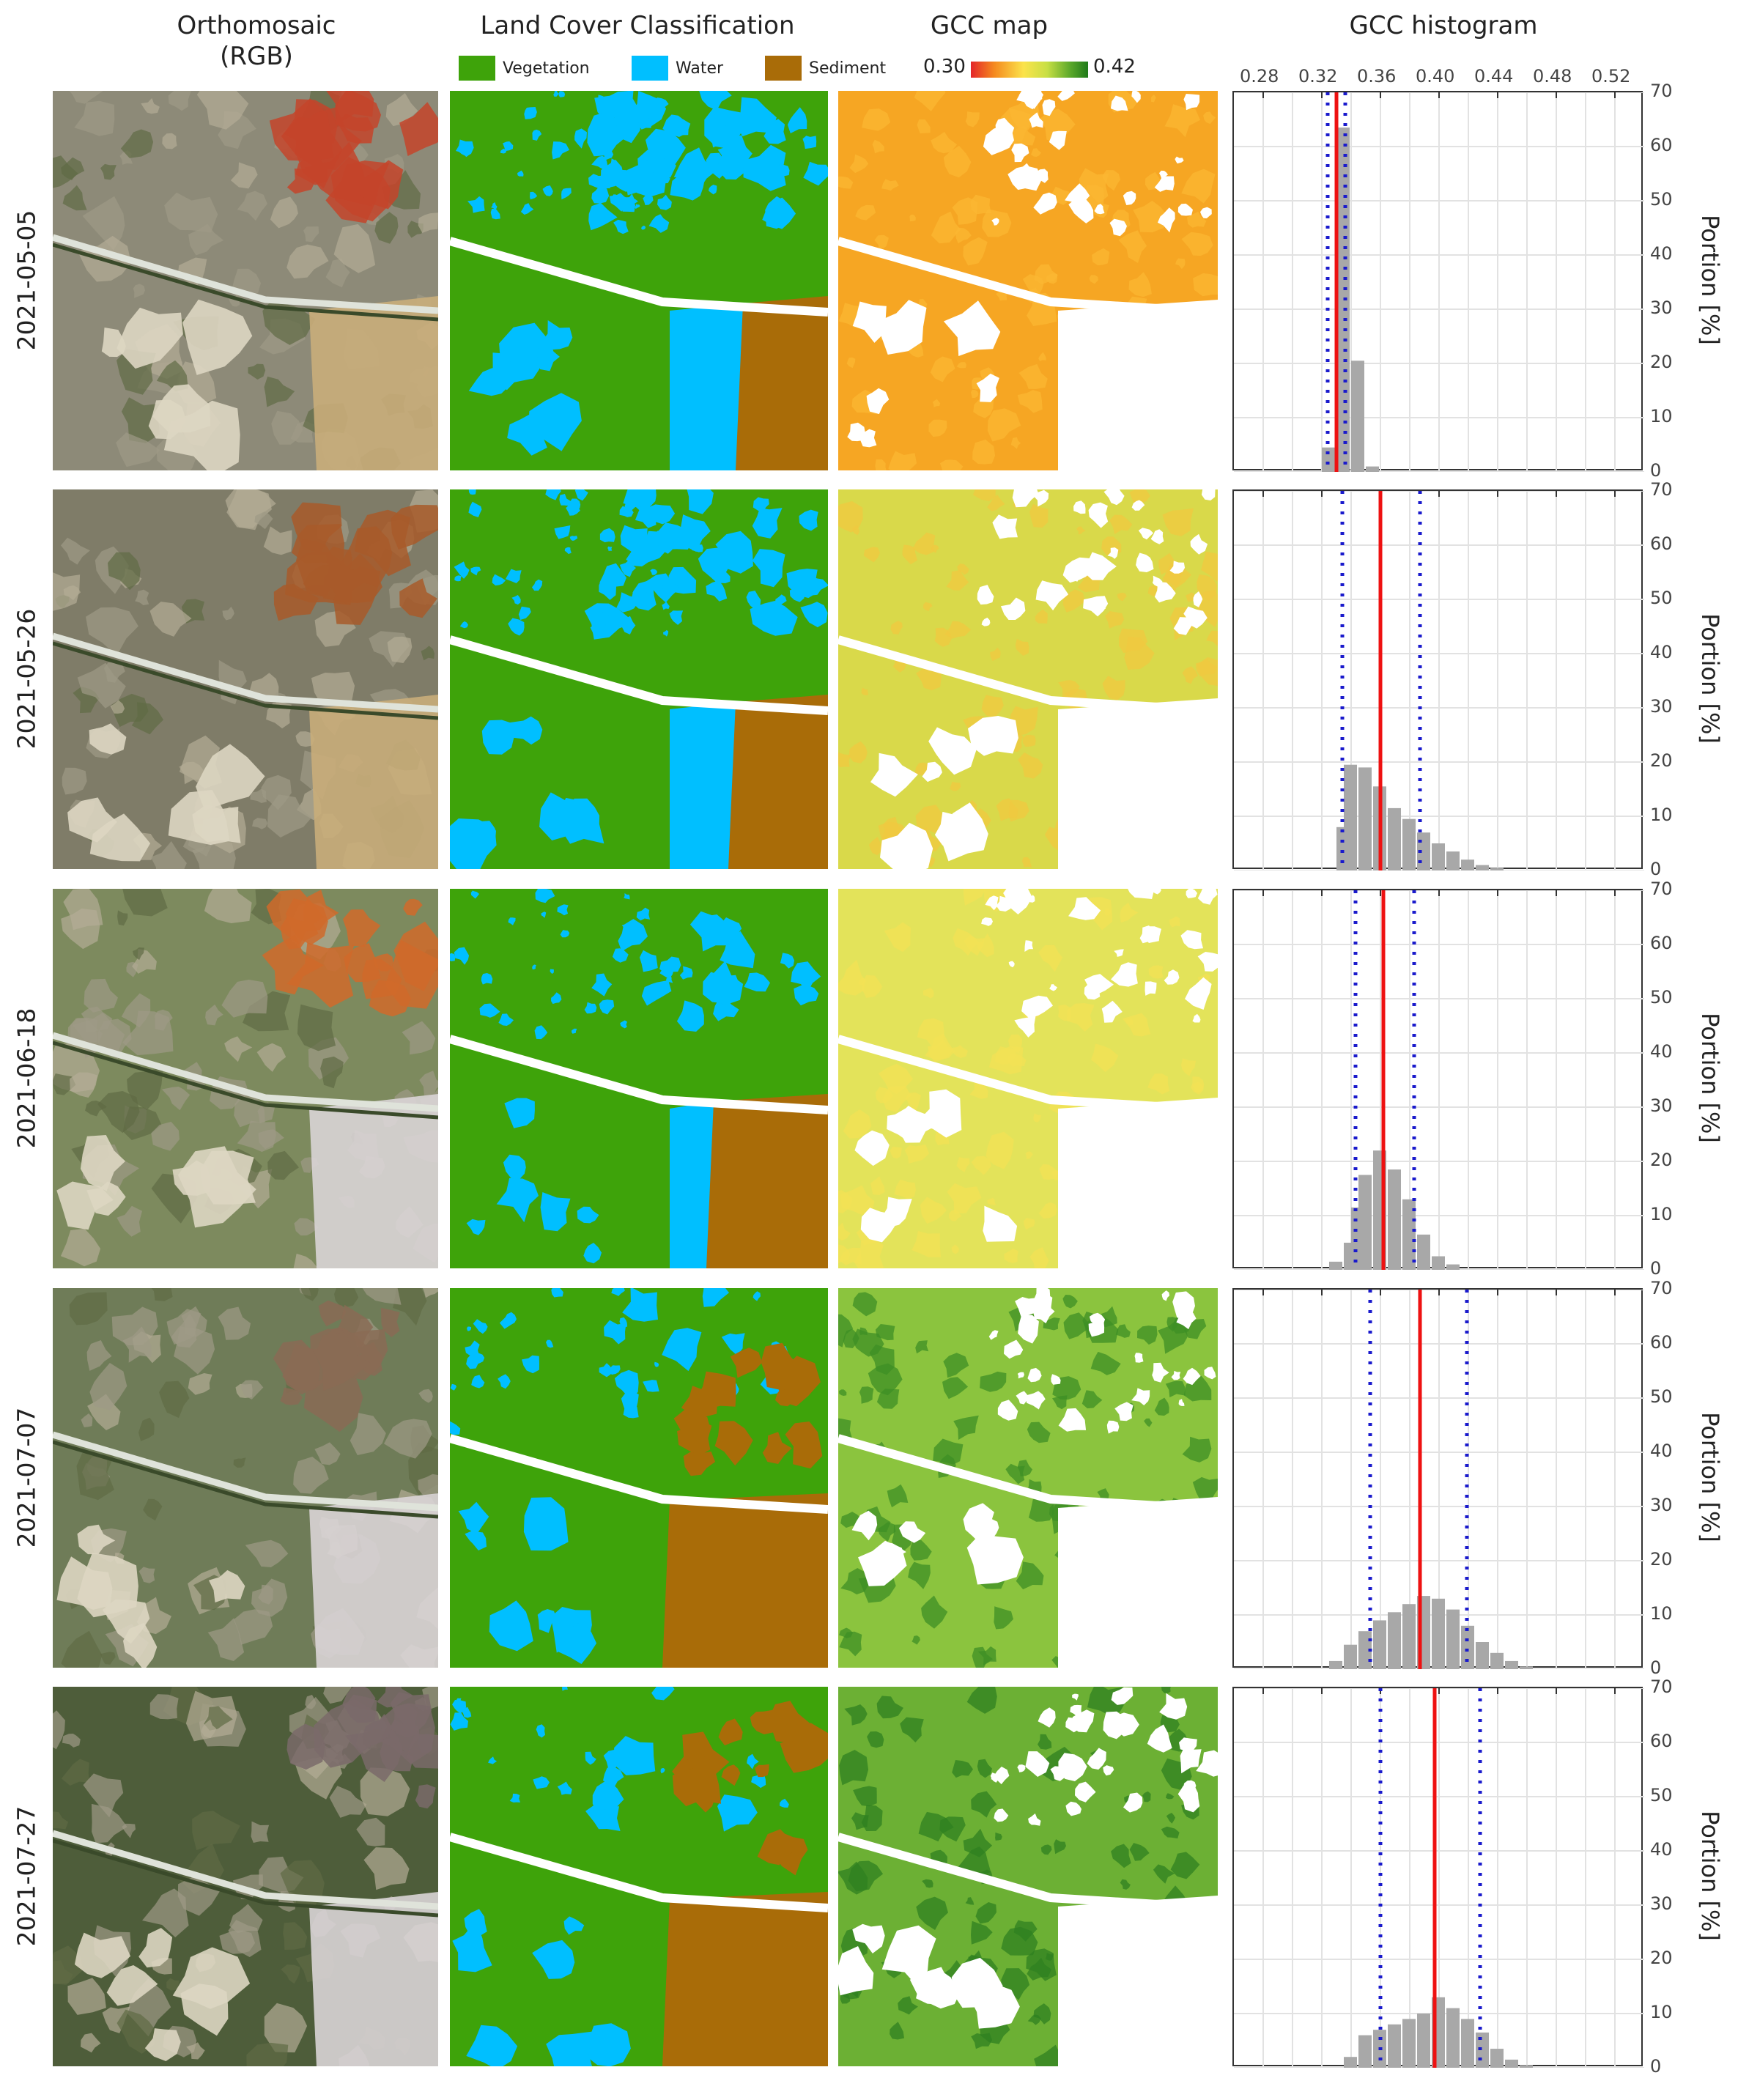 The image size is (1738, 2100). Describe the element at coordinates (26, 280) in the screenshot. I see `row-date-label: 2021-05-05` at that location.